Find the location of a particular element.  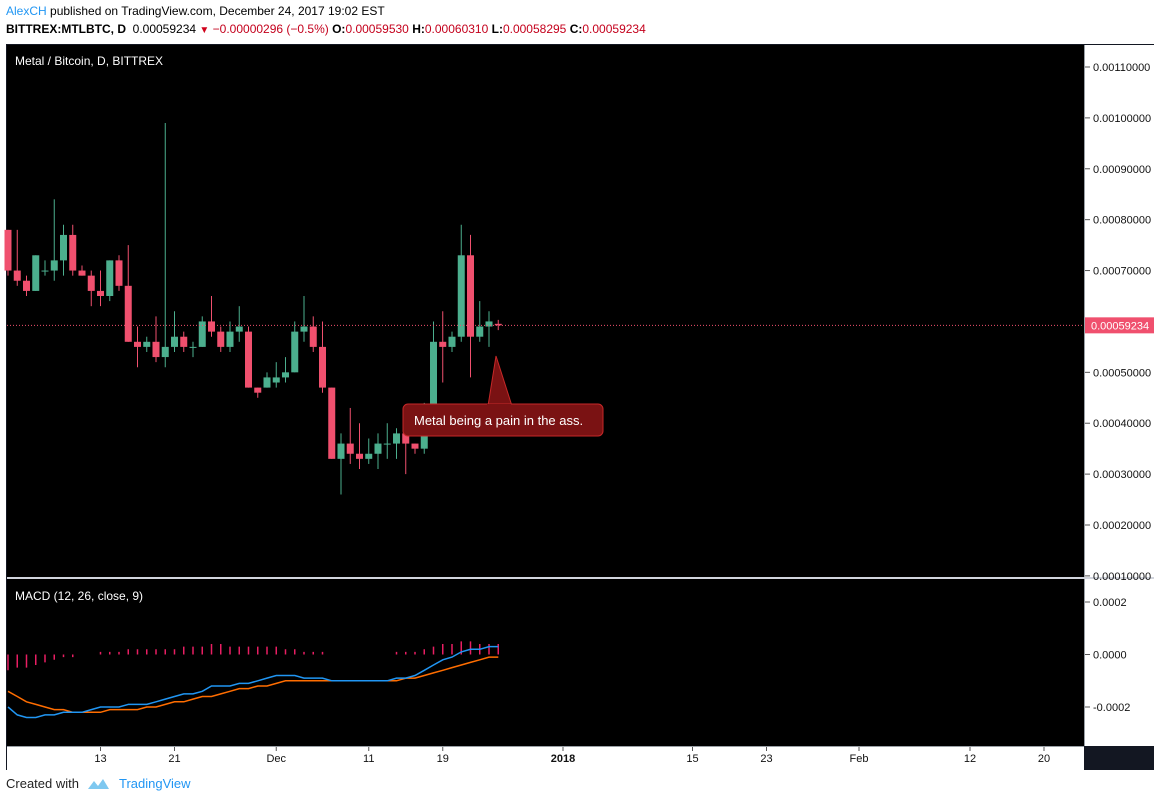

annotation-callout: Metal being a pain in the ass. is located at coordinates (503, 396).